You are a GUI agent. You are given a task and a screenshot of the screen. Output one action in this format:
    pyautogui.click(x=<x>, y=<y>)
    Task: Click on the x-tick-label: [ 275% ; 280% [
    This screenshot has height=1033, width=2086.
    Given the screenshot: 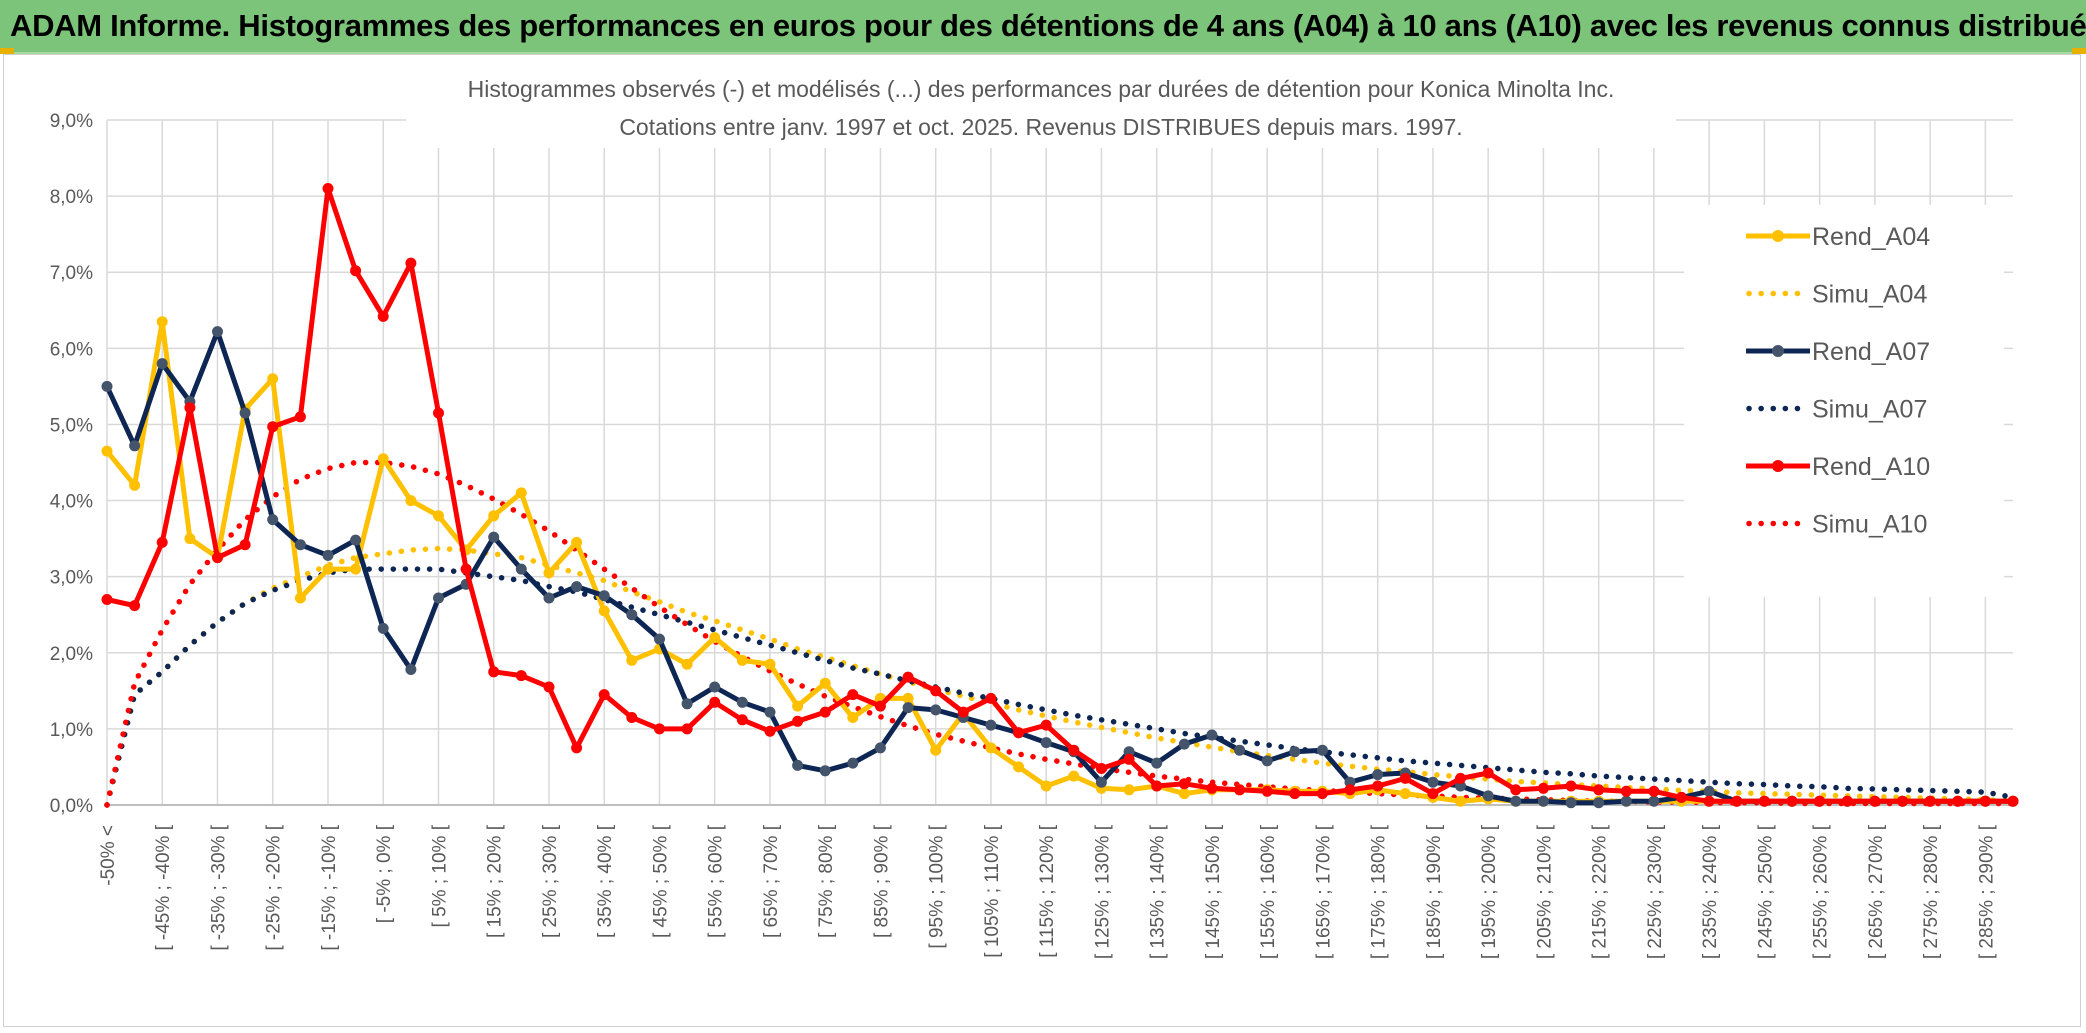 What is the action you would take?
    pyautogui.click(x=1931, y=891)
    